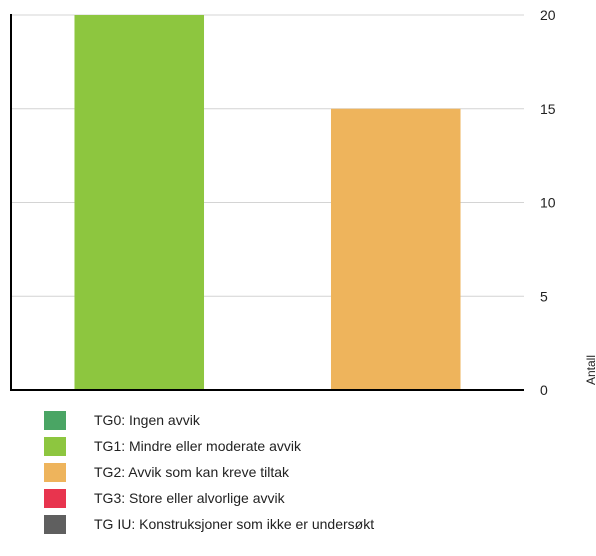  Describe the element at coordinates (544, 296) in the screenshot. I see `y-tick-label: 5` at that location.